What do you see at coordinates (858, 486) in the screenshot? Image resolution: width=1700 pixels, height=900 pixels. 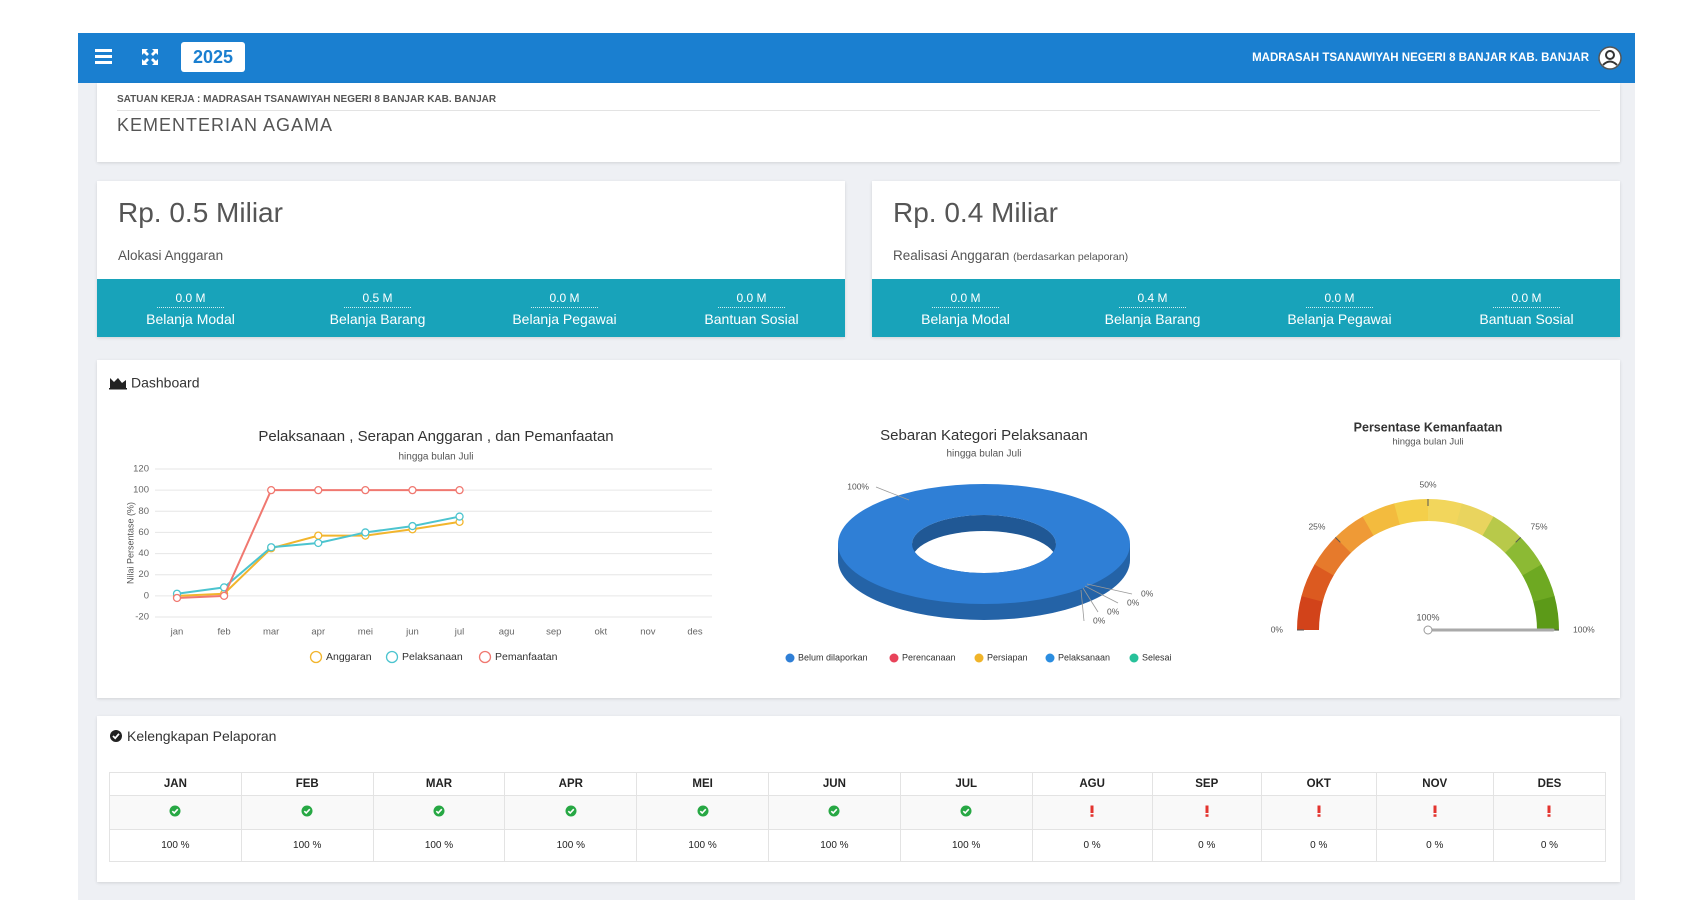 I see `data-label: 100%` at bounding box center [858, 486].